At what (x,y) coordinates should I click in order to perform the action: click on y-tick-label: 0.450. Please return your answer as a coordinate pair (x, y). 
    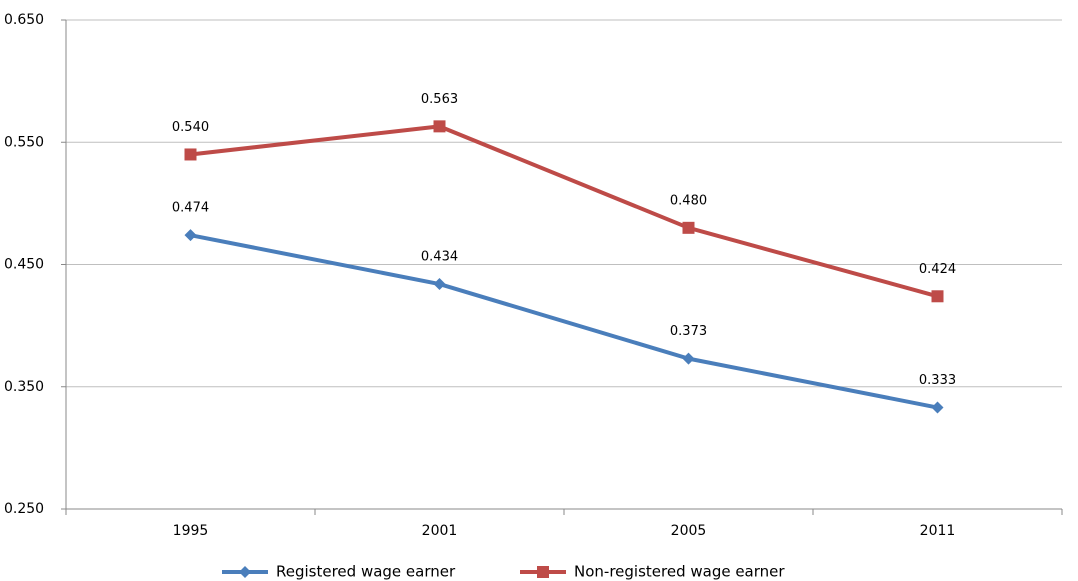
    Looking at the image, I should click on (24, 265).